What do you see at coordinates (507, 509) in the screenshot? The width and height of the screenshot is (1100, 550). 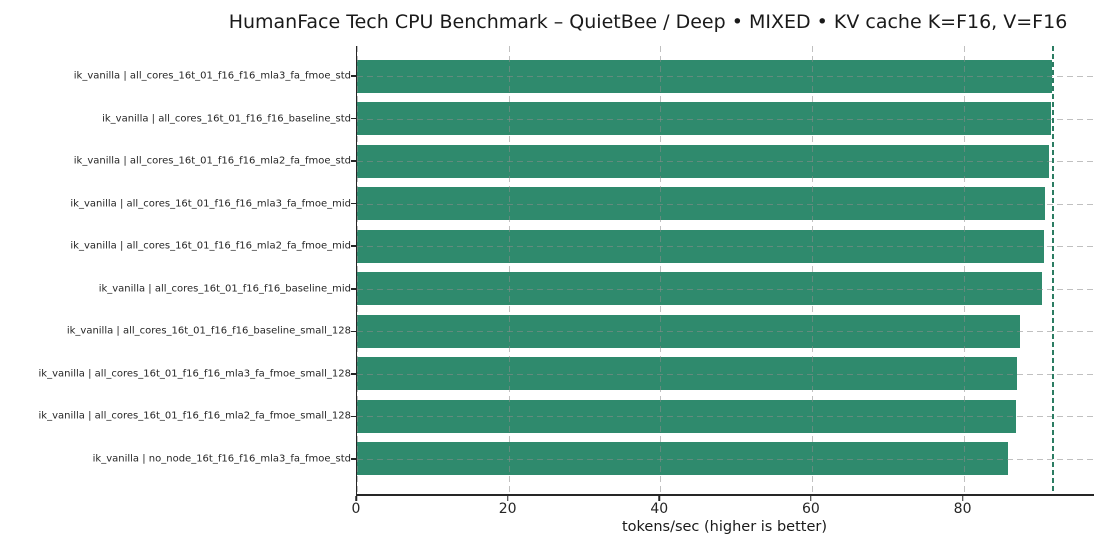 I see `x-tick-label: 20` at bounding box center [507, 509].